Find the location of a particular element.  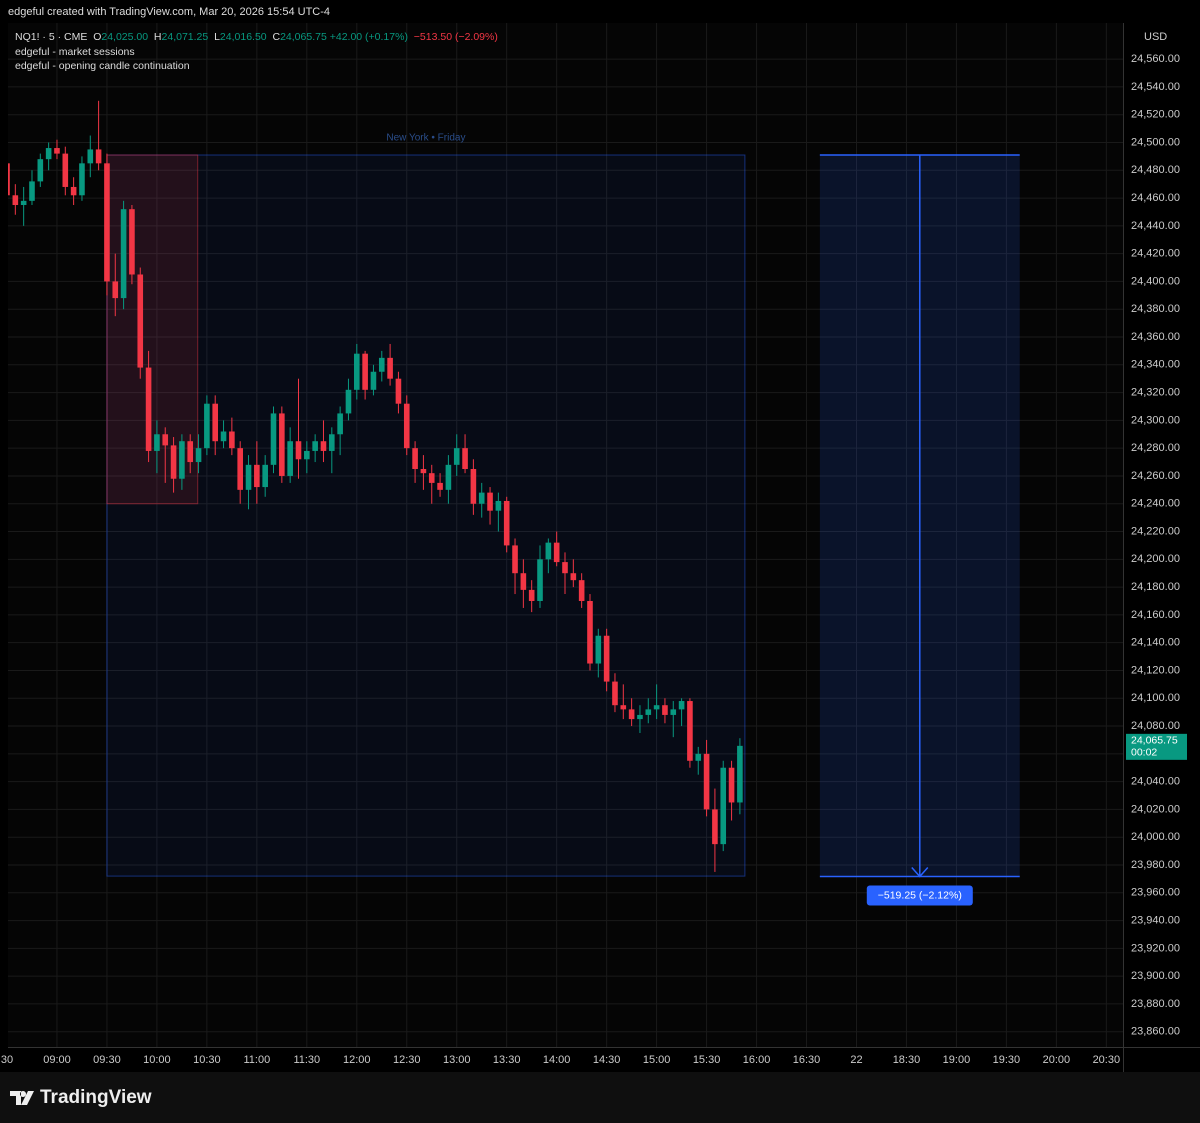

x-tick-label: 09:00 is located at coordinates (57, 1060).